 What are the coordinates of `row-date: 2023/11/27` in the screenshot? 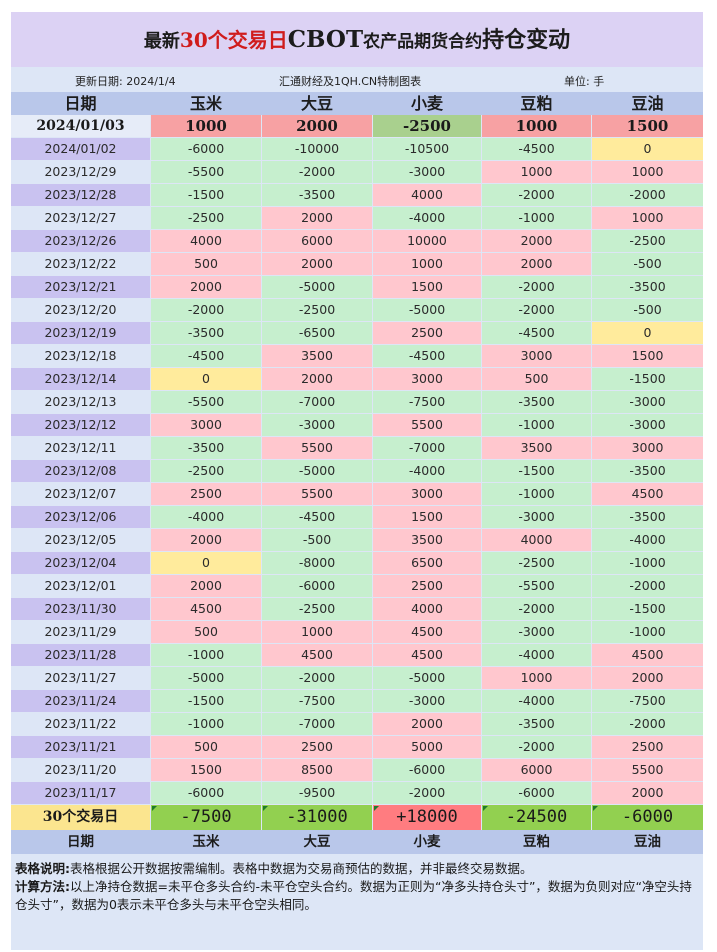 It's located at (80, 678).